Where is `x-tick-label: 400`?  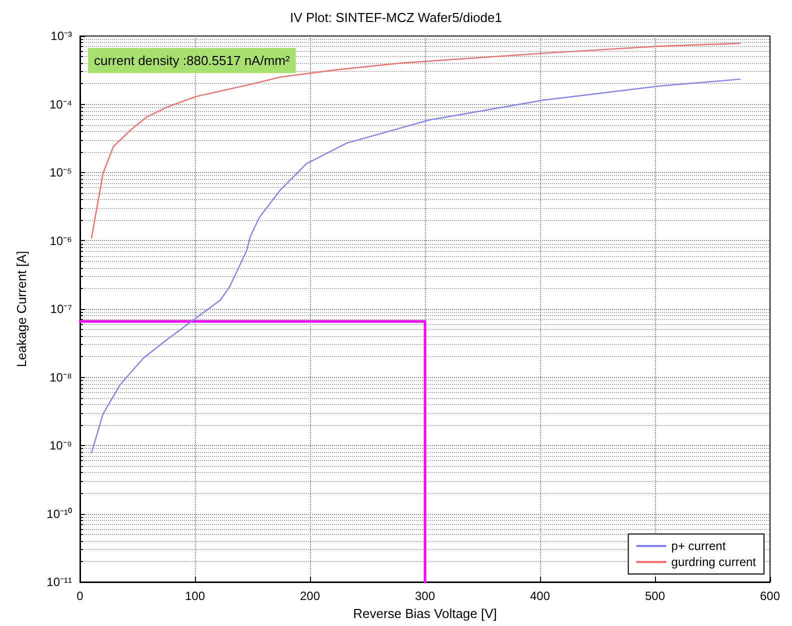 x-tick-label: 400 is located at coordinates (540, 596).